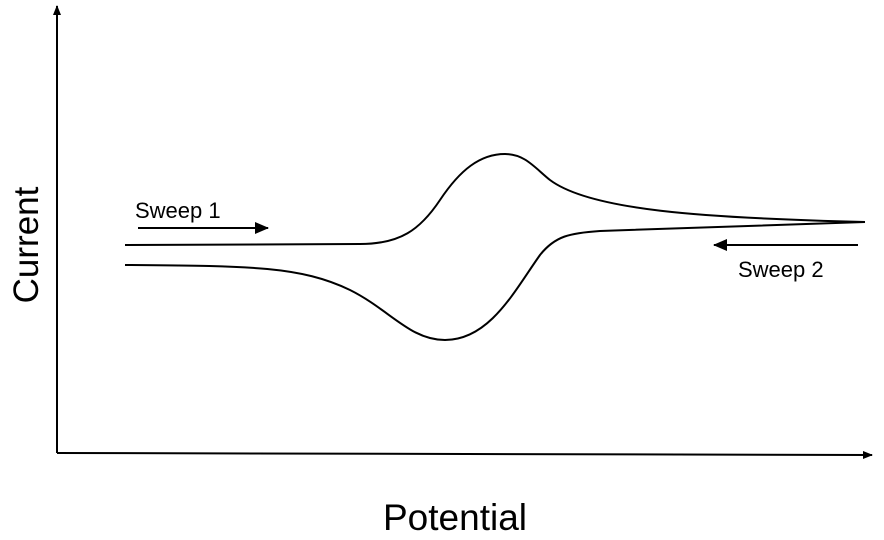 This screenshot has height=540, width=884. What do you see at coordinates (464, 454) in the screenshot?
I see `x-axis` at bounding box center [464, 454].